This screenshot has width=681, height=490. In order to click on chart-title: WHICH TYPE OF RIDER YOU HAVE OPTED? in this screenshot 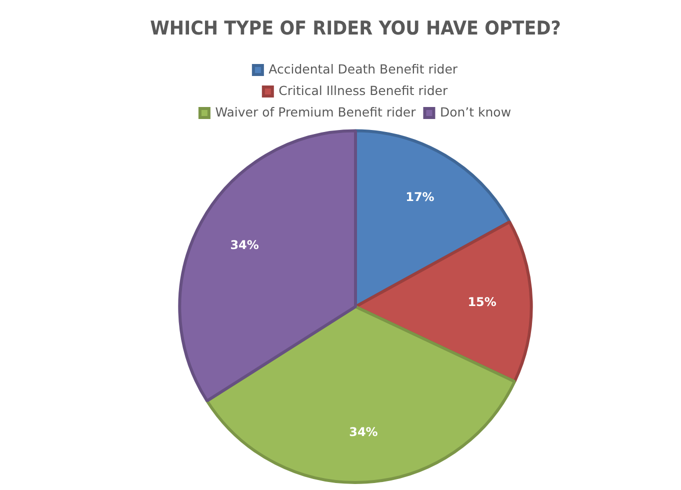, I will do `click(355, 29)`.